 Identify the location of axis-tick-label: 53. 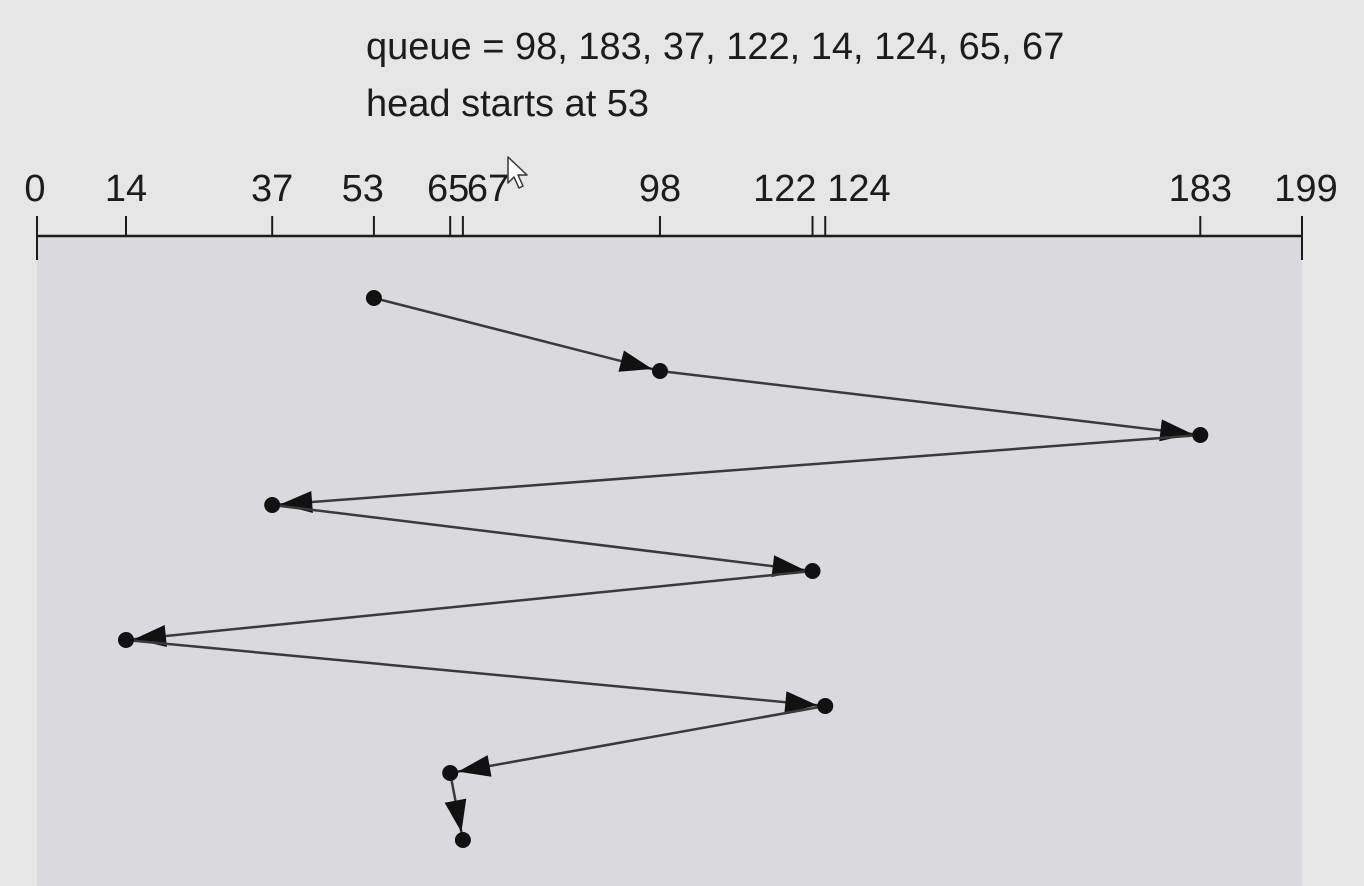
(363, 189).